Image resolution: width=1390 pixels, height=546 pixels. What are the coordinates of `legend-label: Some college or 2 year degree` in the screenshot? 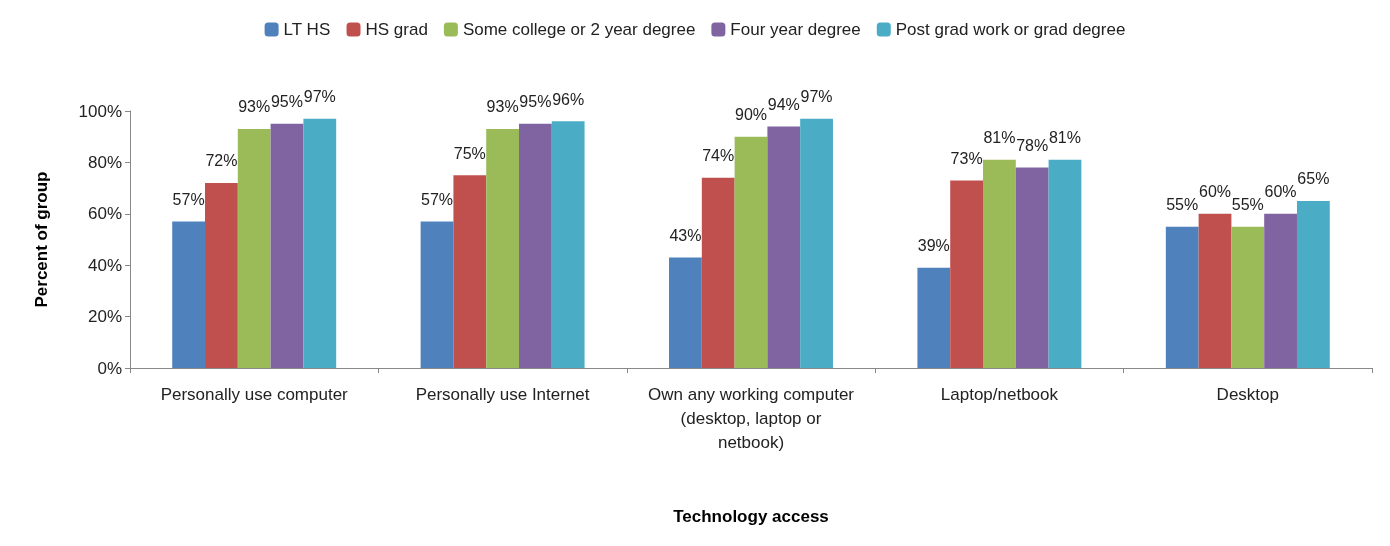 It's located at (579, 29).